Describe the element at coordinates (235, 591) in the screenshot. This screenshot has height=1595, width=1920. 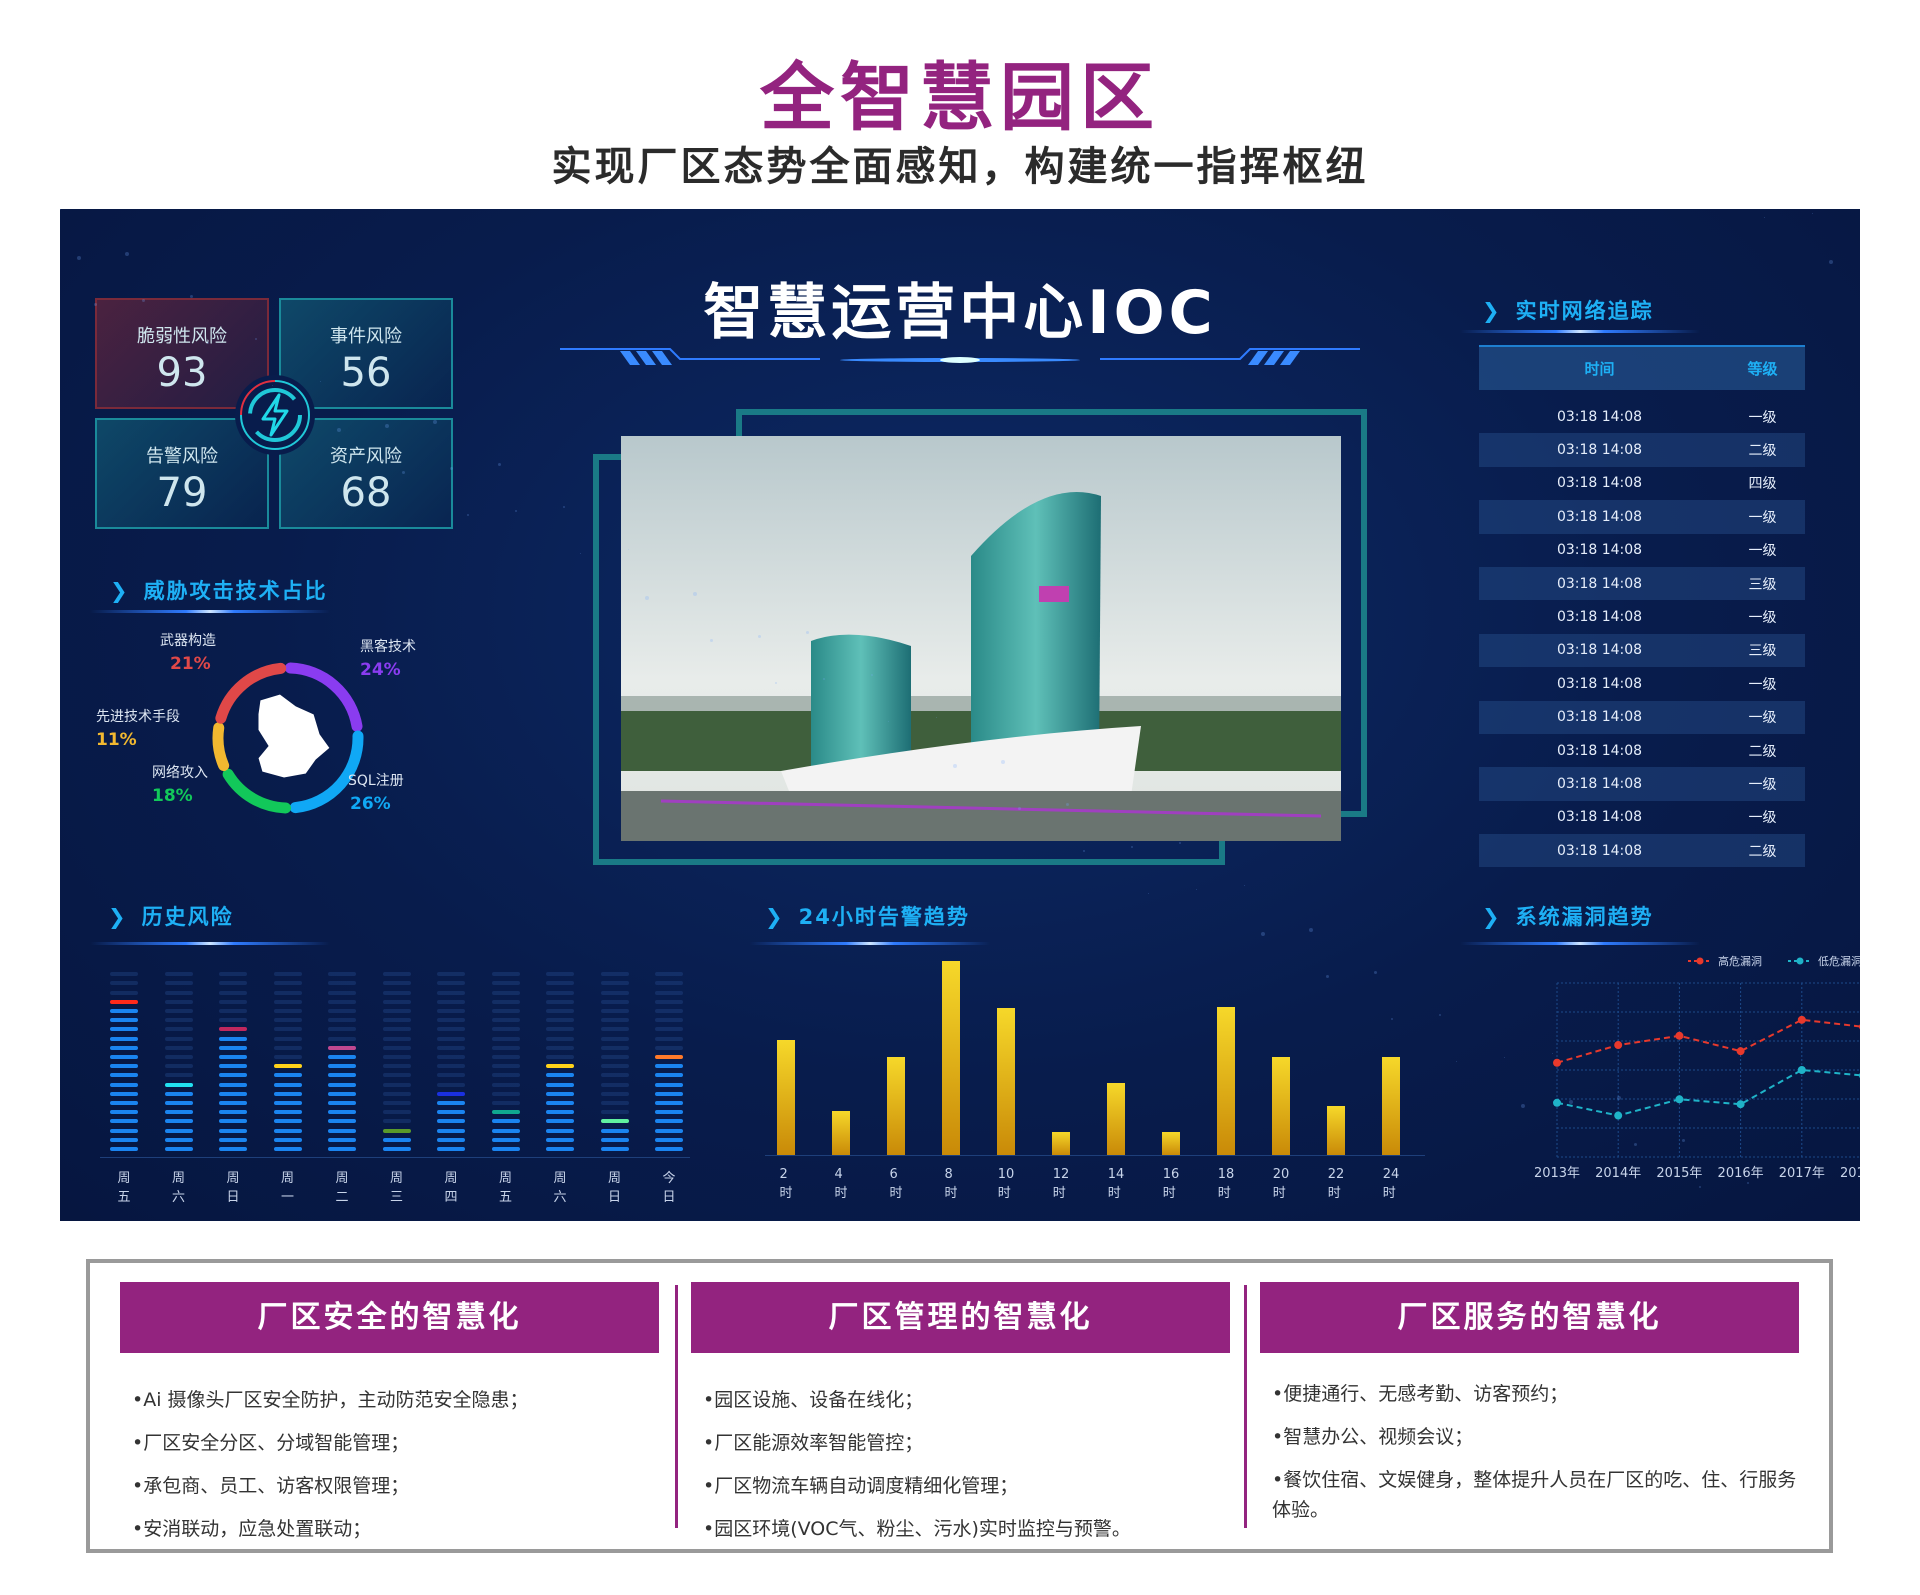
I see `section-title-text: 威胁攻击技术占比` at that location.